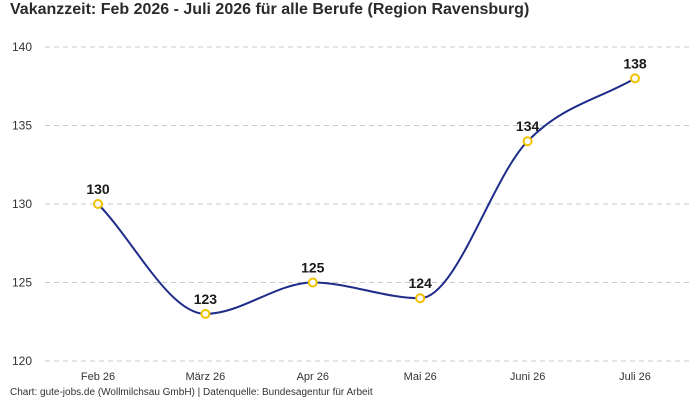 The width and height of the screenshot is (700, 400). I want to click on x-tick-label: Juni 26, so click(527, 377).